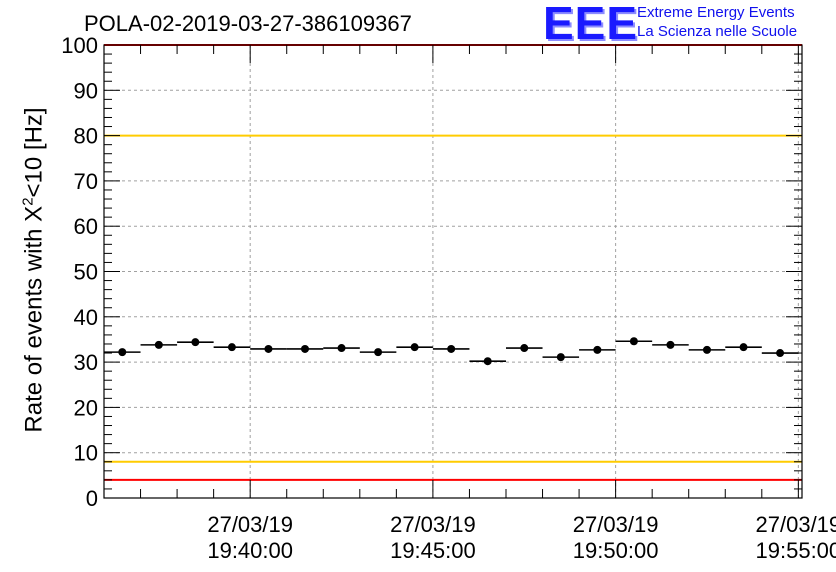 The image size is (836, 572). Describe the element at coordinates (86, 362) in the screenshot. I see `y-tick-label: 30` at that location.